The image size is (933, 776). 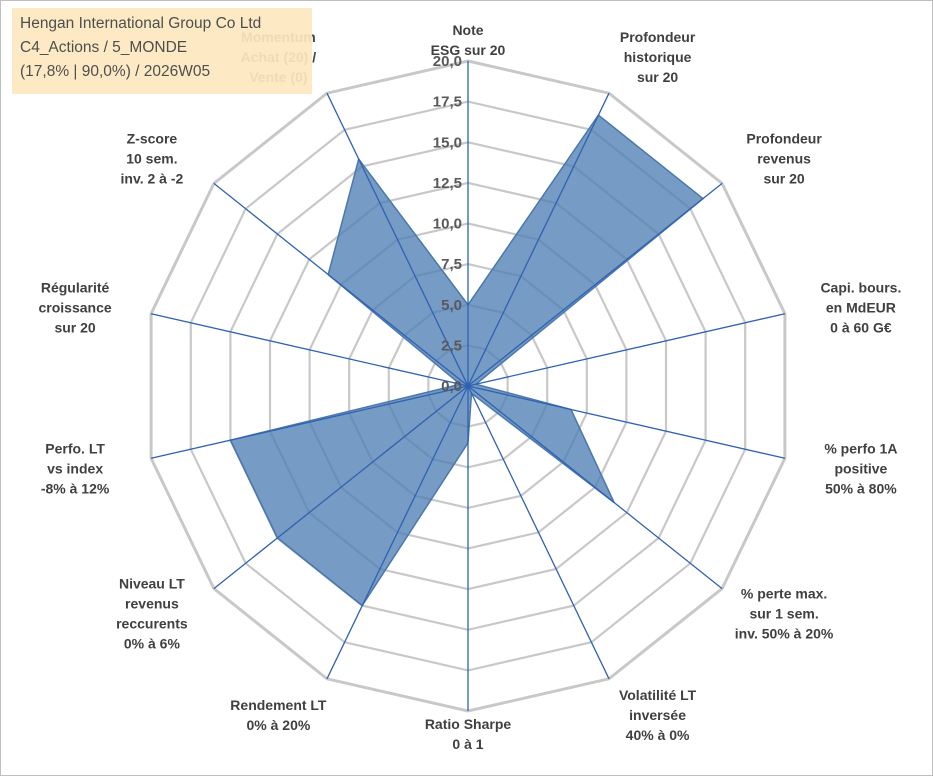 I want to click on axis-label-line: Z-score, so click(x=152, y=138).